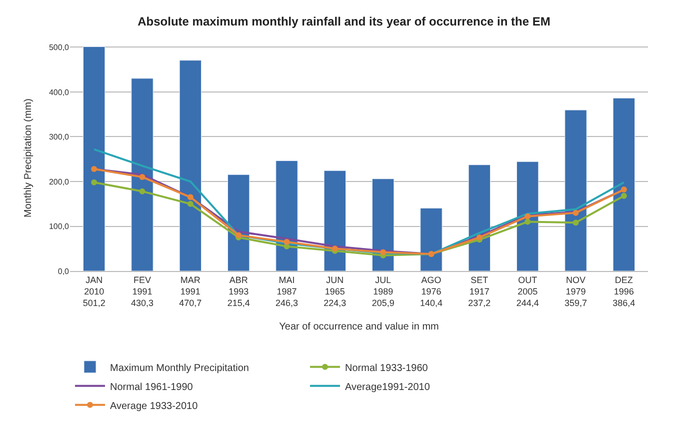  I want to click on data-label: 246,3, so click(286, 303).